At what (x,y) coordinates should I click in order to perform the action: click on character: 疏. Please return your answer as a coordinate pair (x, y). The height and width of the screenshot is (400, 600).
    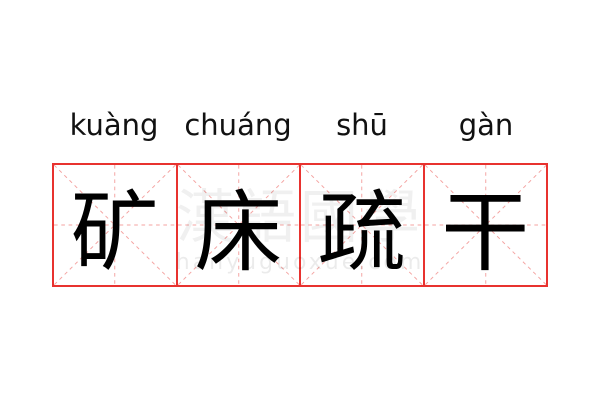
    Looking at the image, I should click on (361, 232).